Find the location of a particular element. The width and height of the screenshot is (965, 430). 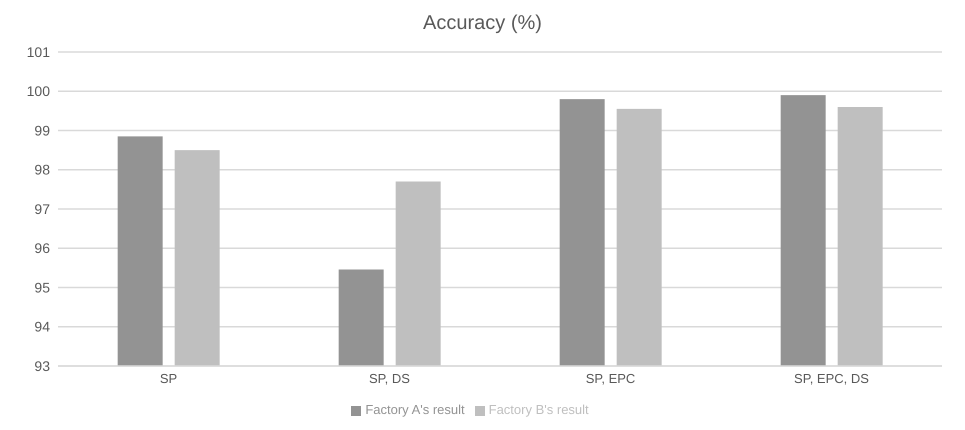

y-tick-label: 94 is located at coordinates (42, 326).